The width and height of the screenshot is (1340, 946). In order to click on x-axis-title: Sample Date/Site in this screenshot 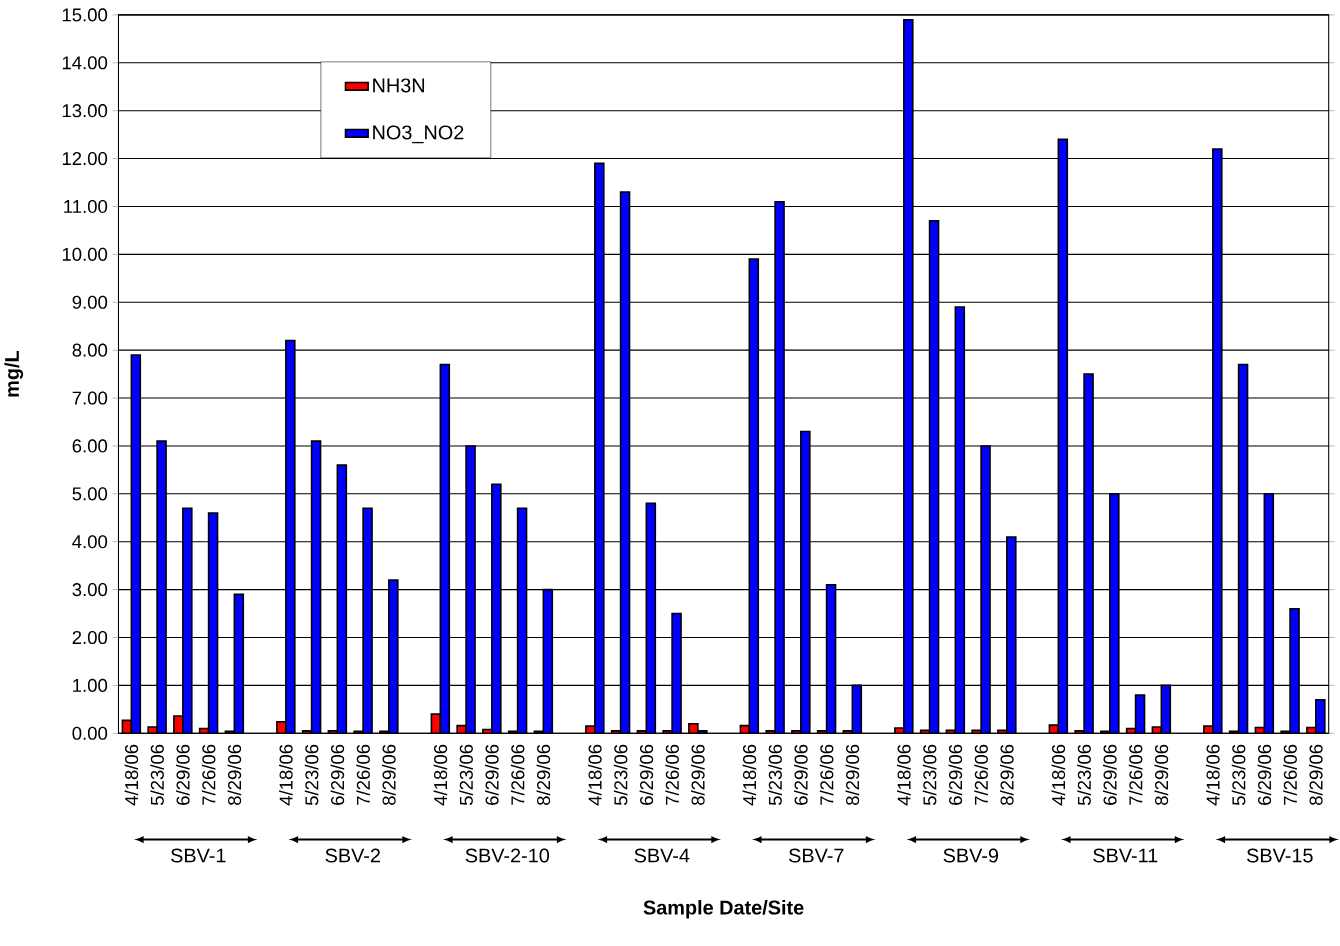, I will do `click(723, 909)`.